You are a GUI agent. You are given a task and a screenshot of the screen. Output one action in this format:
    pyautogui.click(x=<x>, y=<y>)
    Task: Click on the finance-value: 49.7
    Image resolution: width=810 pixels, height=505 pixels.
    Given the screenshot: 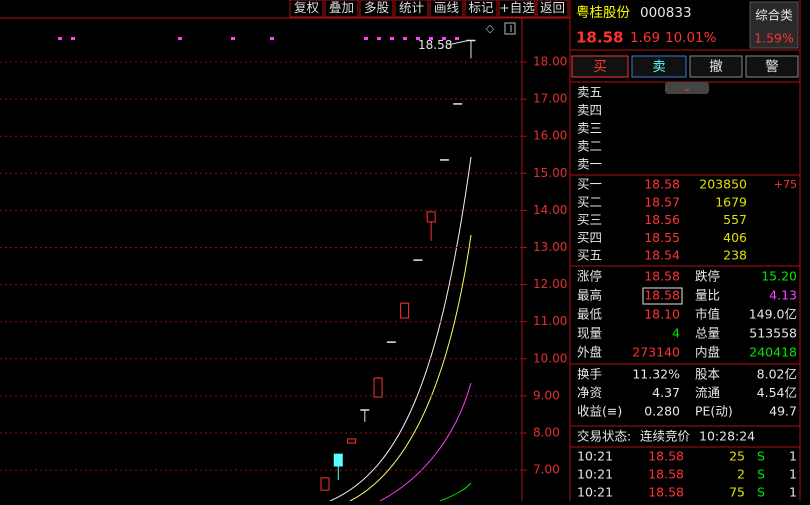 What is the action you would take?
    pyautogui.click(x=783, y=411)
    